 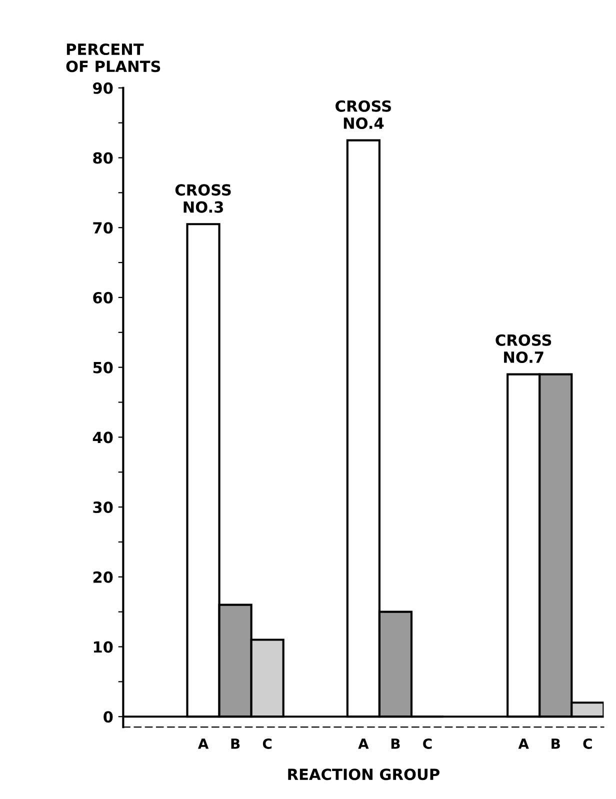 What do you see at coordinates (113, 57) in the screenshot?
I see `y-axis-title: PERCENT OF PLANTS` at bounding box center [113, 57].